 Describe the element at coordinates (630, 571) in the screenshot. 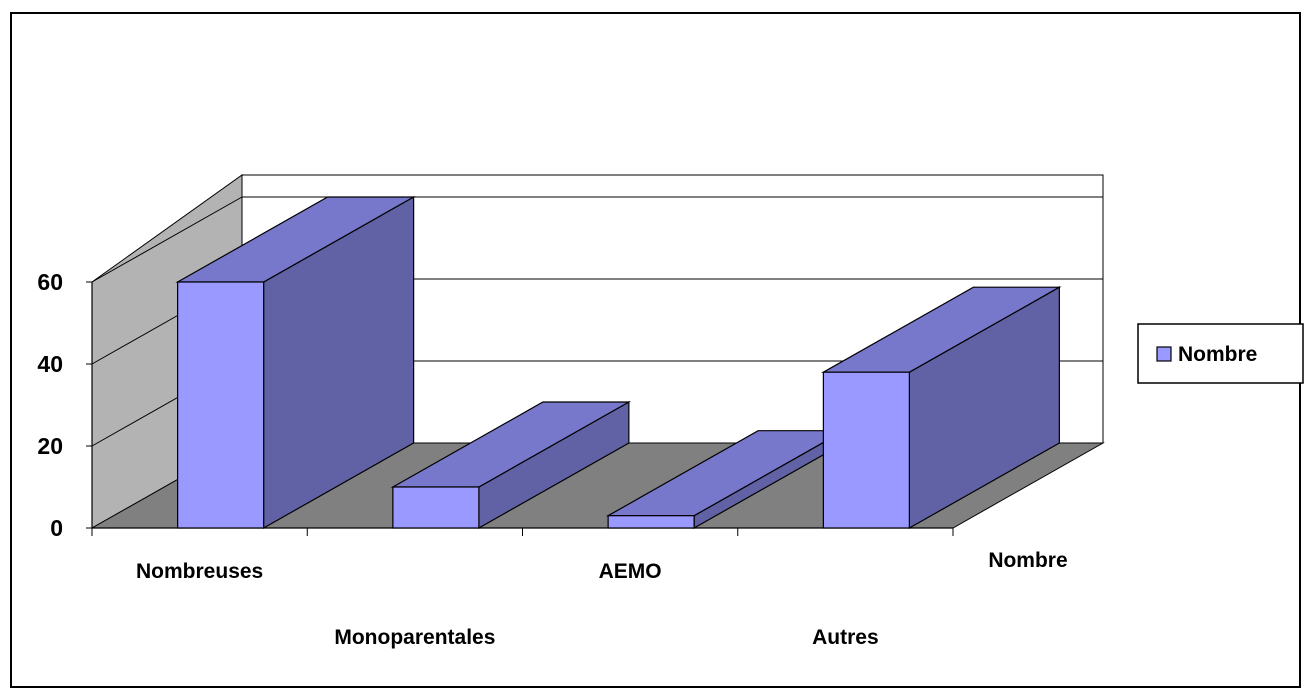

I see `category-label-aemo: AEMO` at that location.